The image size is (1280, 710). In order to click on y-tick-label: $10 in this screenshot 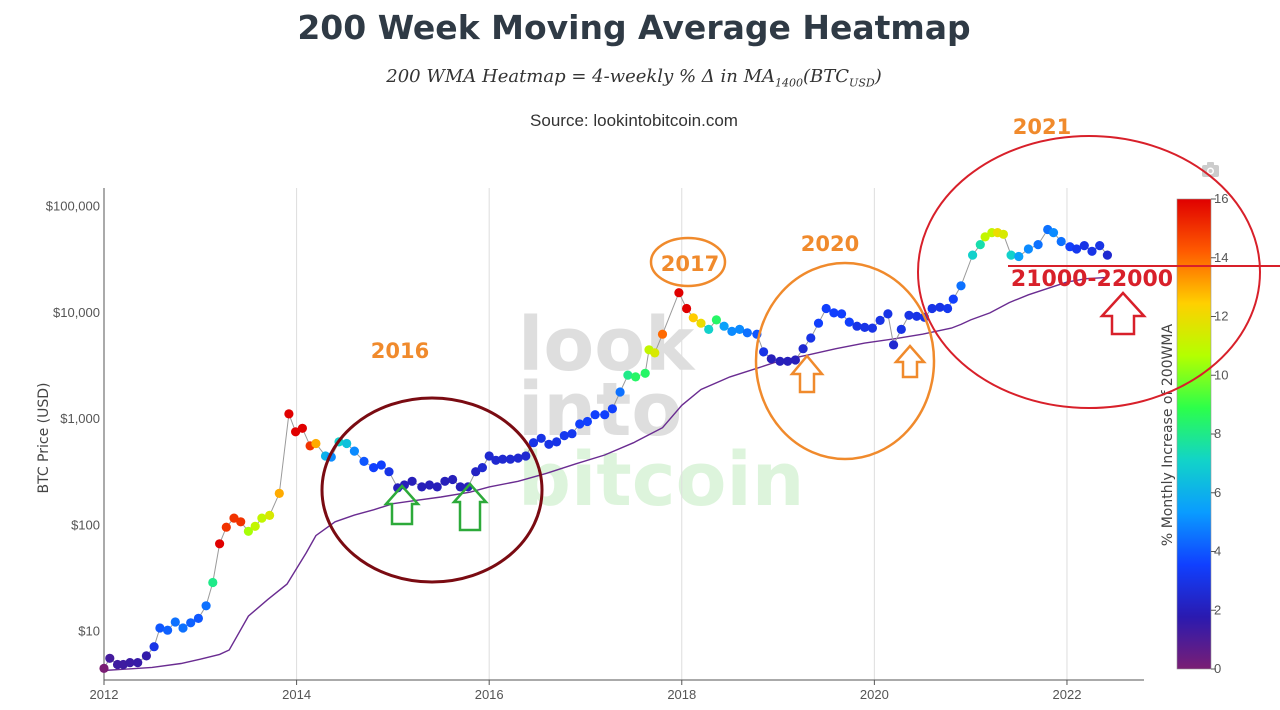, I will do `click(89, 631)`.